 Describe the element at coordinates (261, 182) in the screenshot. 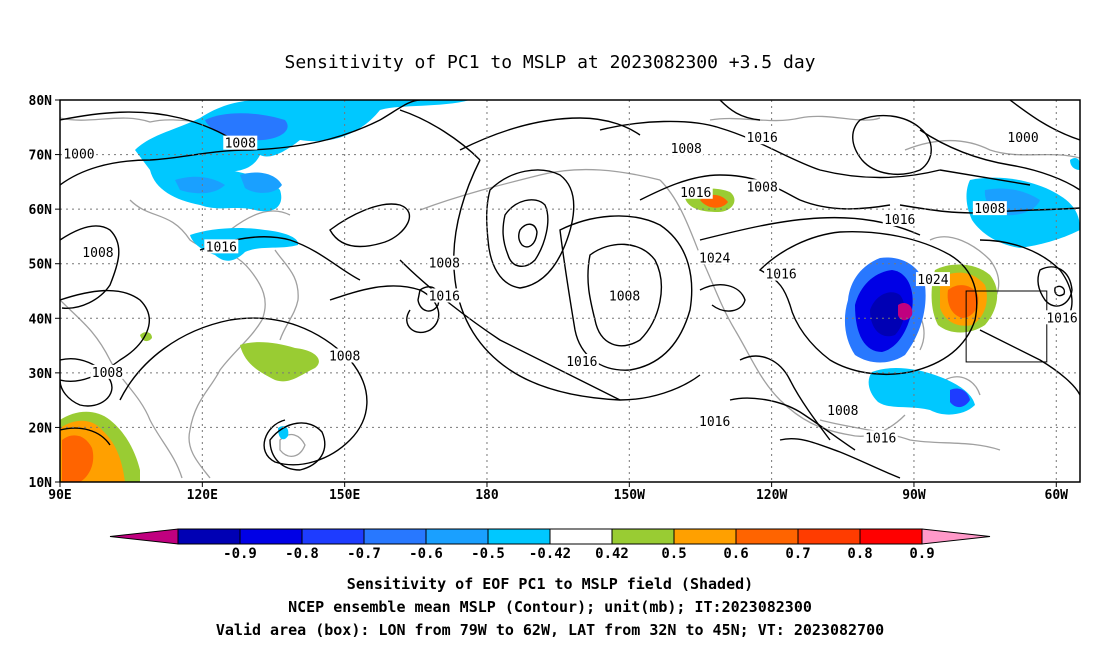

I see `shade-region-kamchatka` at that location.